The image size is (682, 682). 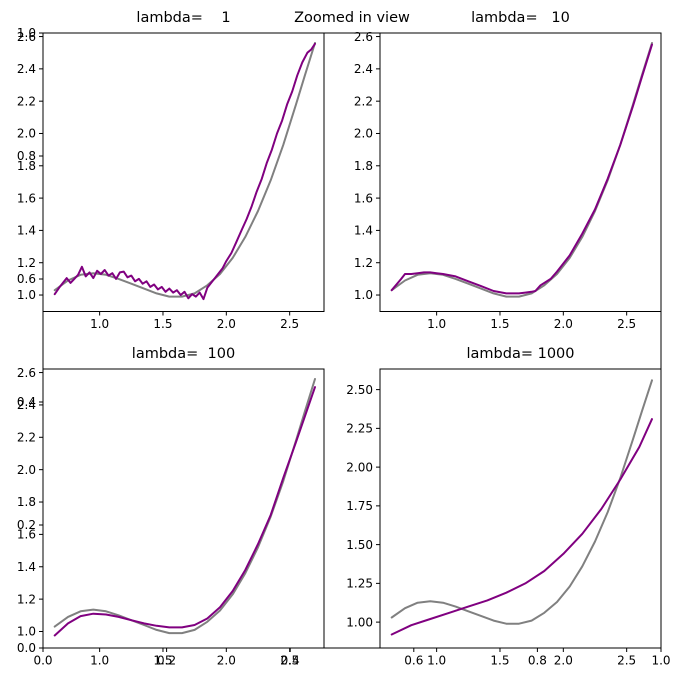 I want to click on y-tick-label: 0.0, so click(x=26, y=648).